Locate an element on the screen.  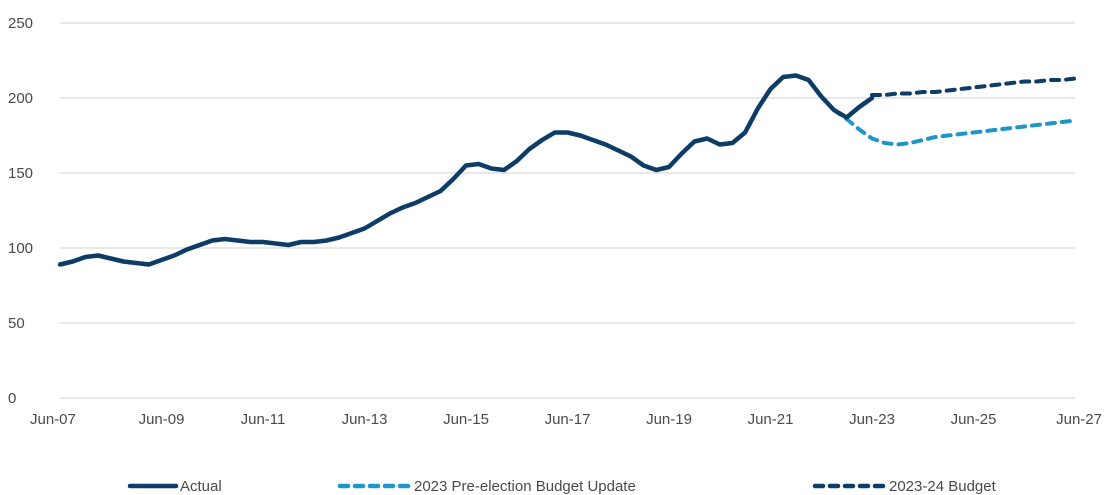
y-tick-label: 0 is located at coordinates (12, 398).